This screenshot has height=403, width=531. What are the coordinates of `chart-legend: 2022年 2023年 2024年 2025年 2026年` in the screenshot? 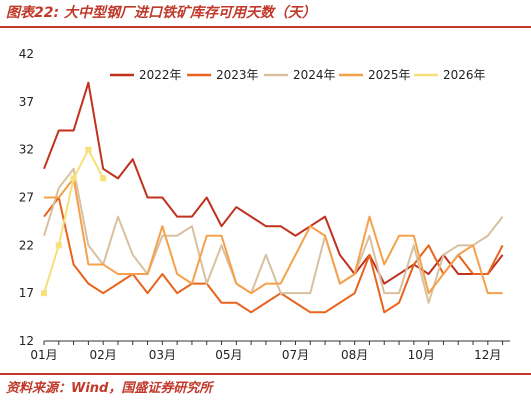 It's located at (298, 75).